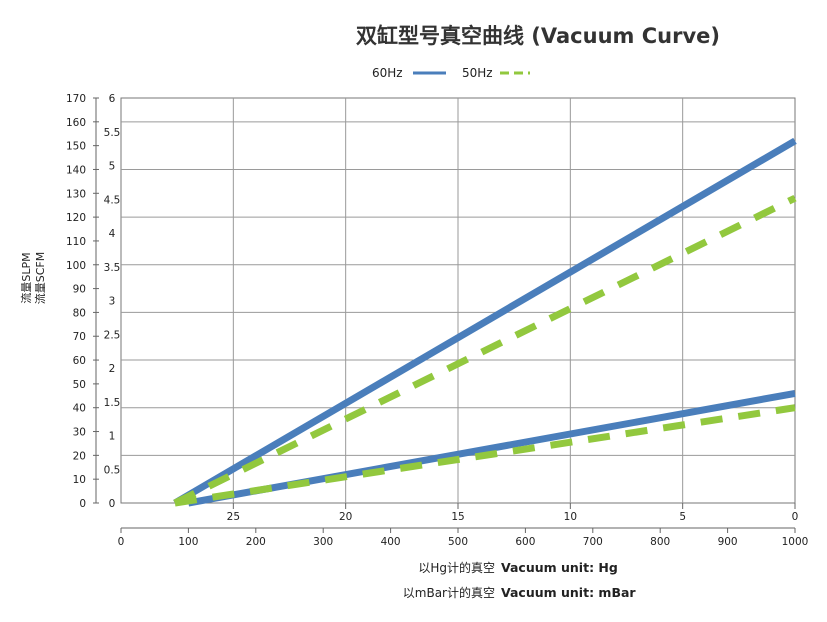  Describe the element at coordinates (112, 369) in the screenshot. I see `y-right-tick-label: 2` at that location.